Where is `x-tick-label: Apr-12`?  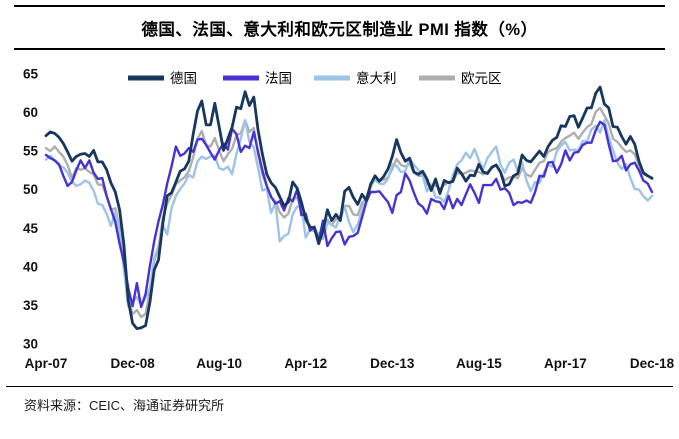 x-tick-label: Apr-12 is located at coordinates (305, 363).